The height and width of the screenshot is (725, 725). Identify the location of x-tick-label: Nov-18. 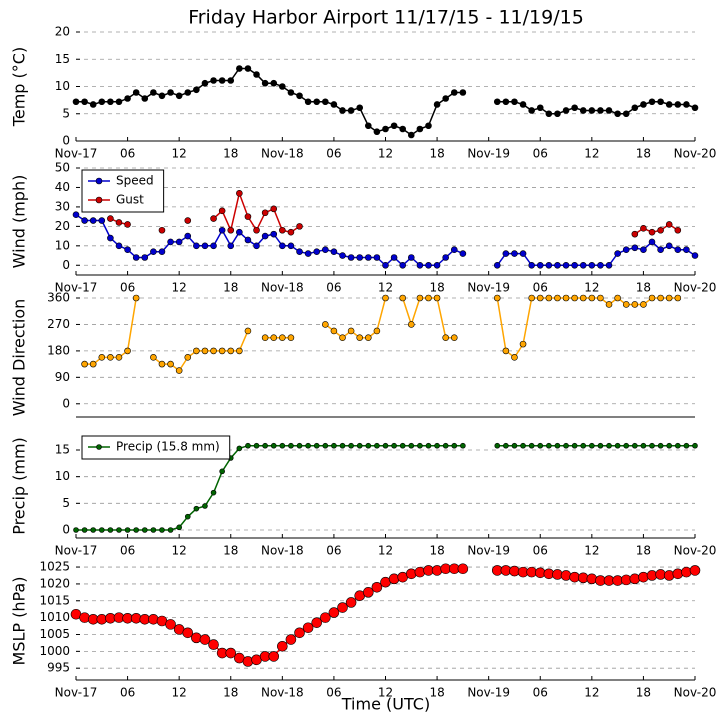
(282, 551).